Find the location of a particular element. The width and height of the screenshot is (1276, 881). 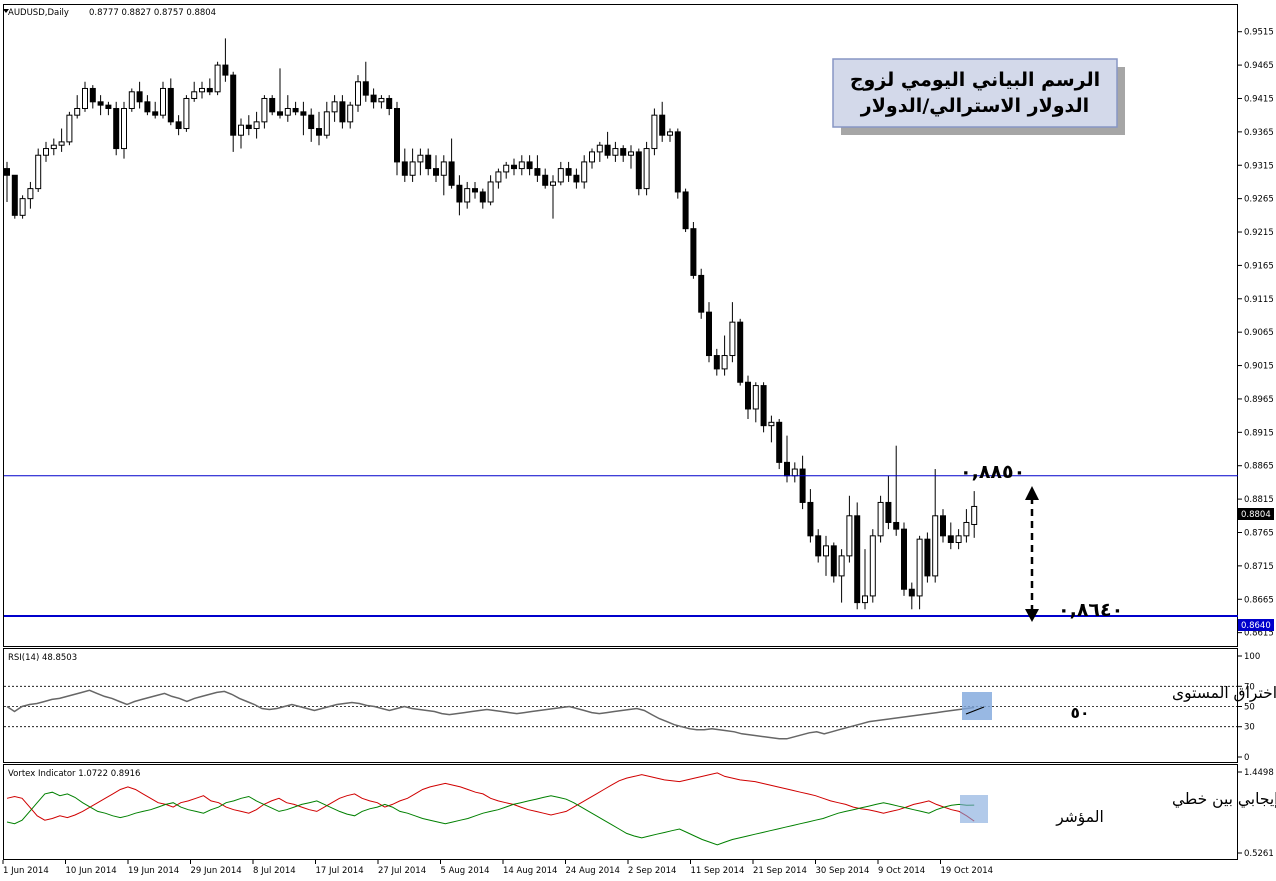

vortex-annotation: تقاطع إيجابي بين خطي is located at coordinates (1224, 799).